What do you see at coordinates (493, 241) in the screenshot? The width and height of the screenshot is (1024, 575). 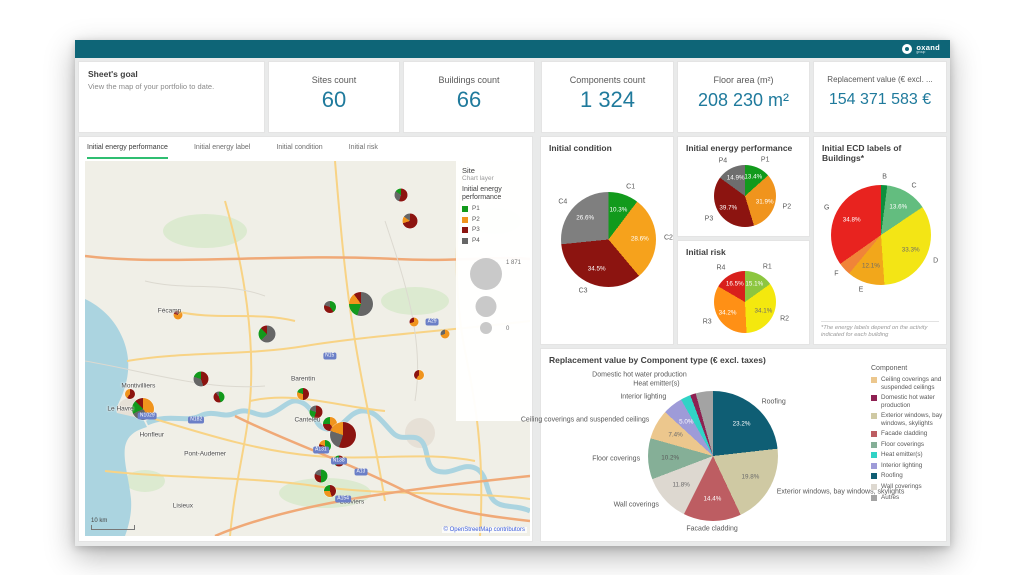 I see `legend-item: P4` at bounding box center [493, 241].